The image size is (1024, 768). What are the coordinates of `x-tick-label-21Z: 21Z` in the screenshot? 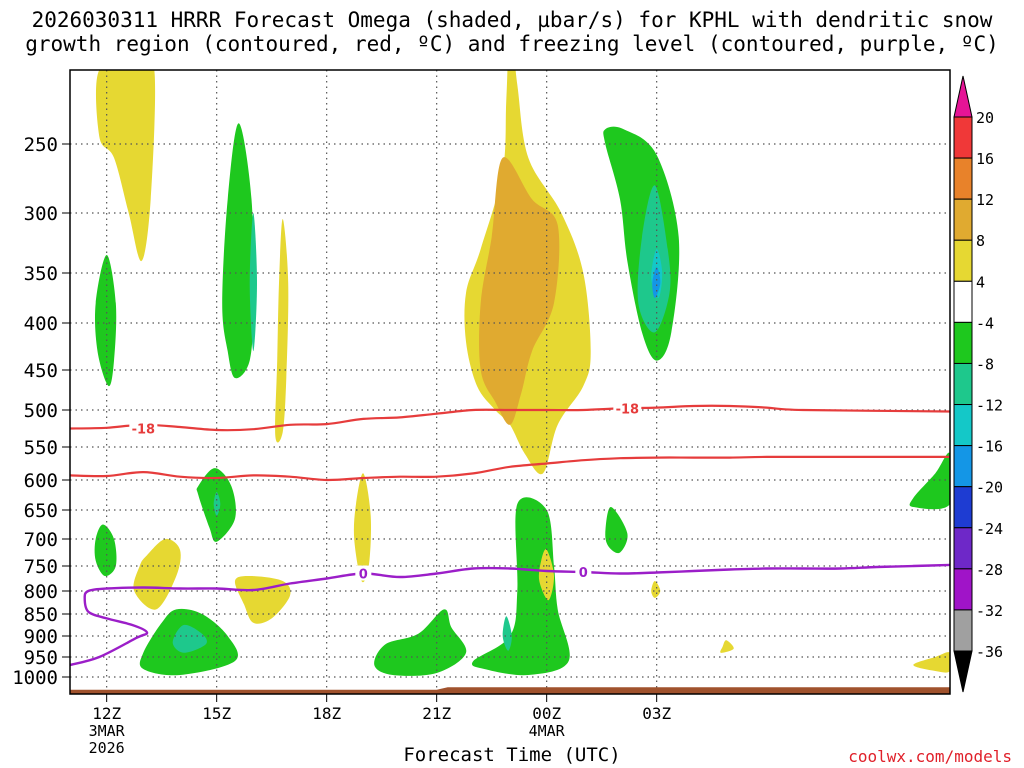 It's located at (436, 713).